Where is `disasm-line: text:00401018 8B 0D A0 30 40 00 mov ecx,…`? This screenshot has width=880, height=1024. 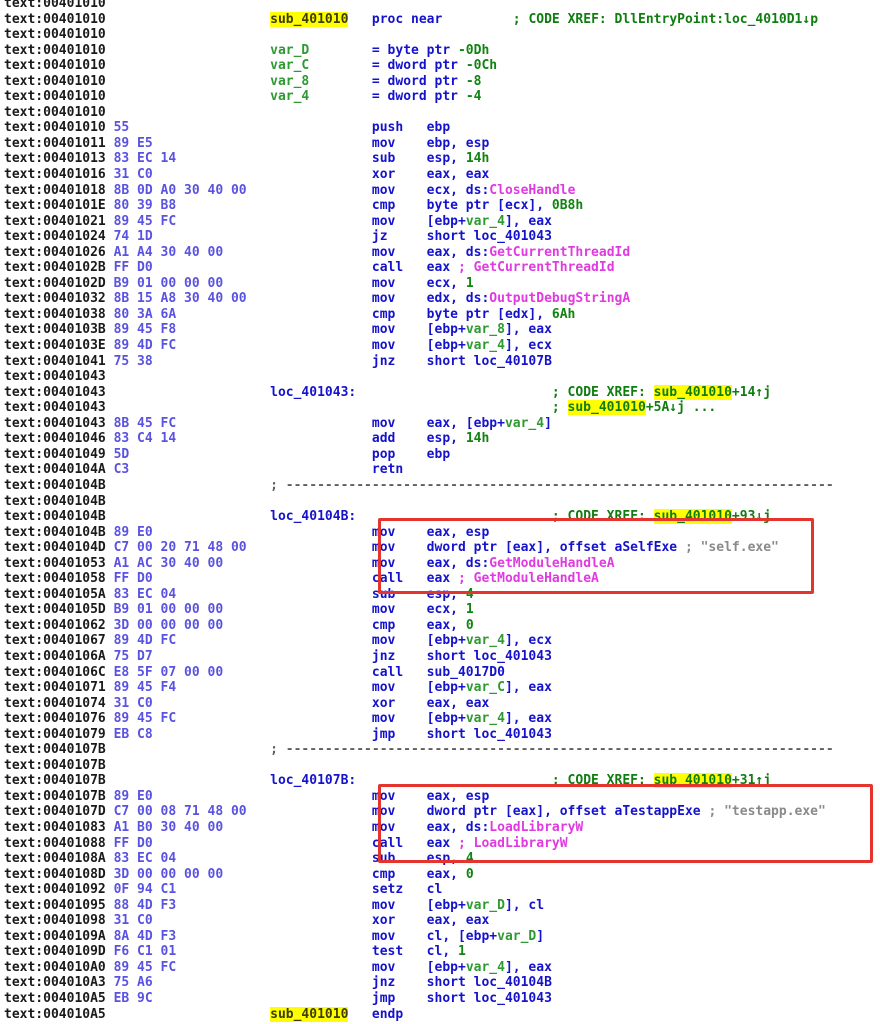
disasm-line: text:00401018 8B 0D A0 30 40 00 mov ecx,… is located at coordinates (419, 191).